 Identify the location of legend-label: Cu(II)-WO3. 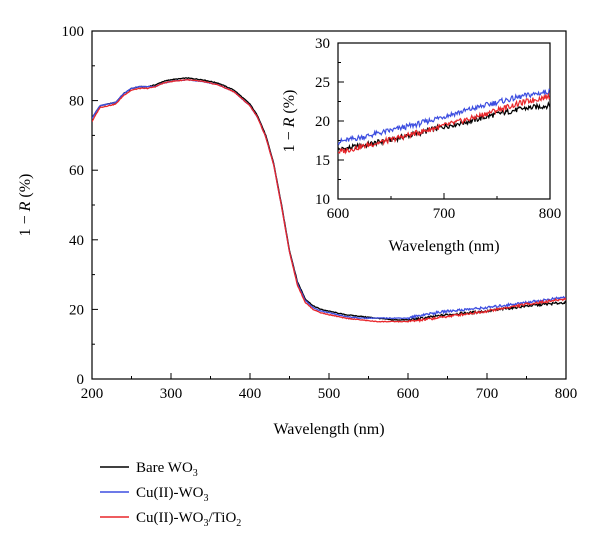
(172, 494).